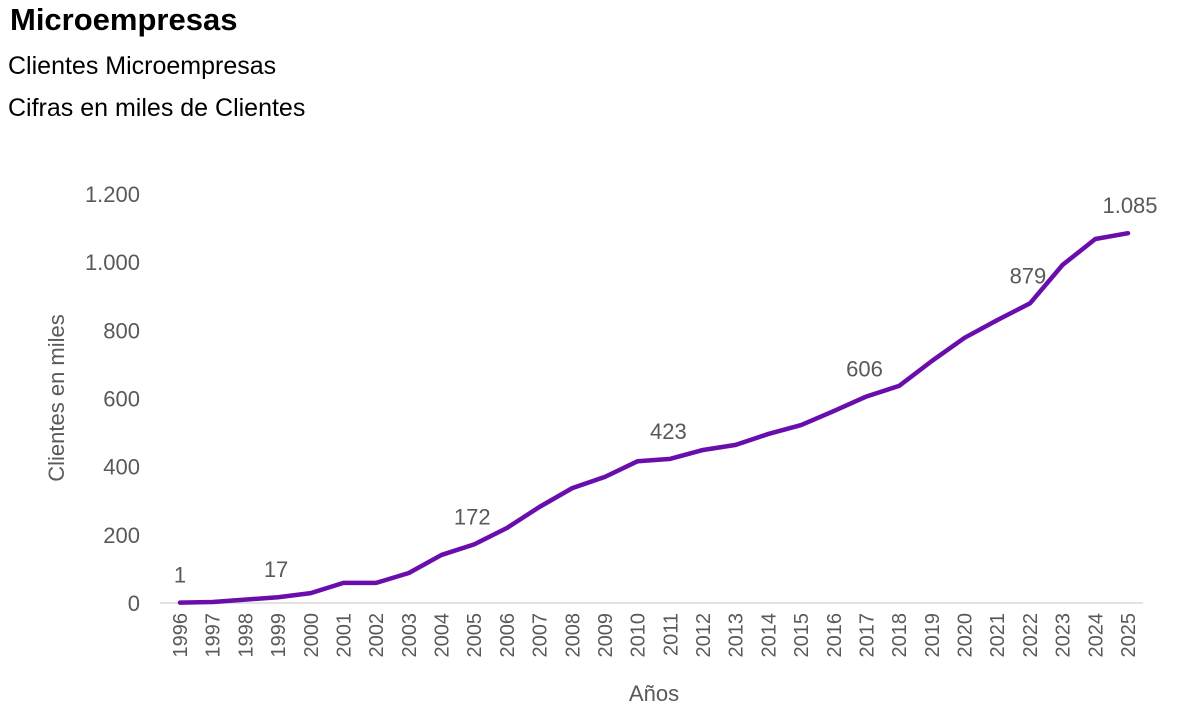  What do you see at coordinates (279, 635) in the screenshot?
I see `x-tick-label: 1999` at bounding box center [279, 635].